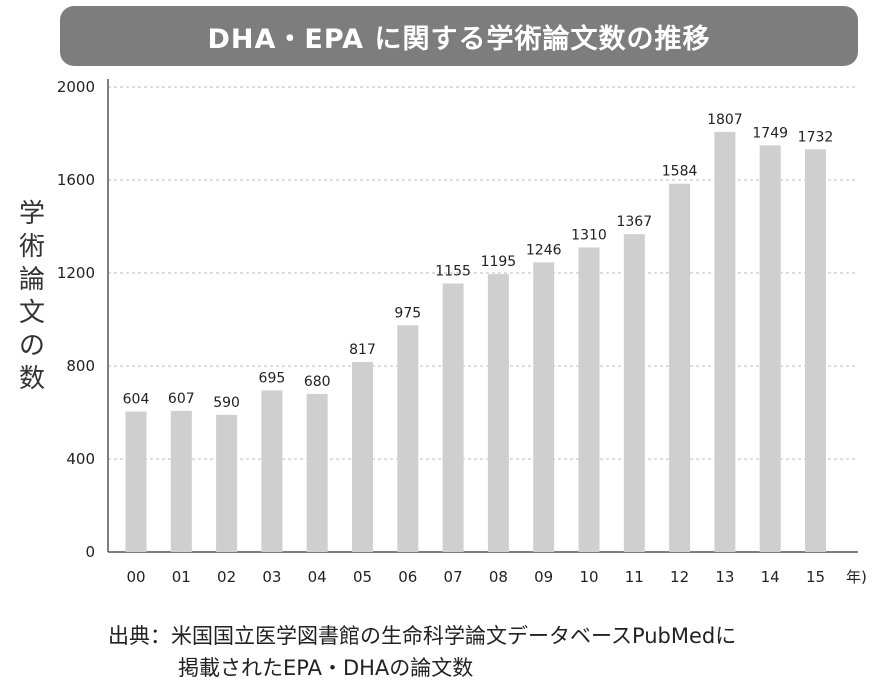  Describe the element at coordinates (31, 313) in the screenshot. I see `y-axis-label-char: 文` at that location.